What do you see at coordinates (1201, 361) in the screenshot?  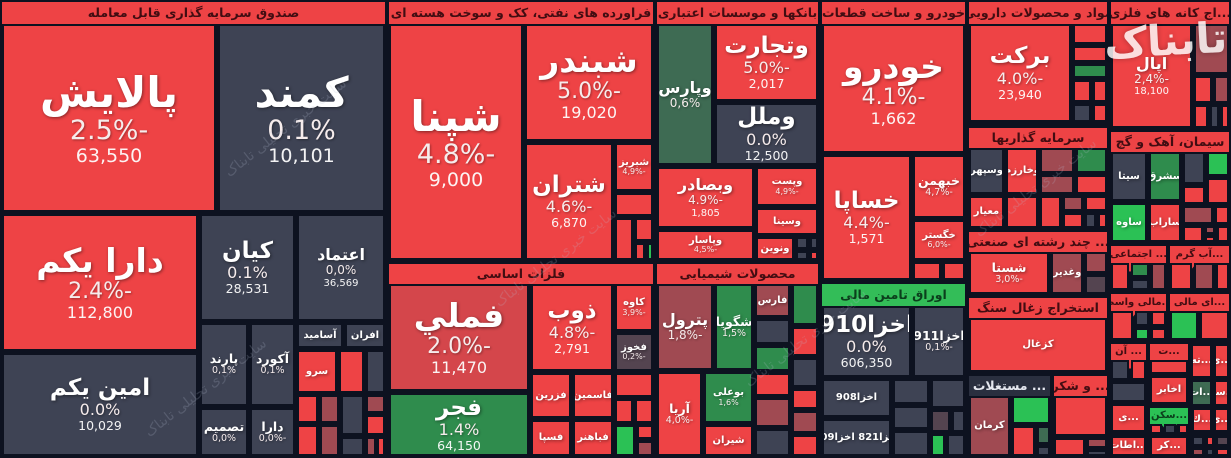 I see `treemap-cell: ...ته` at bounding box center [1201, 361].